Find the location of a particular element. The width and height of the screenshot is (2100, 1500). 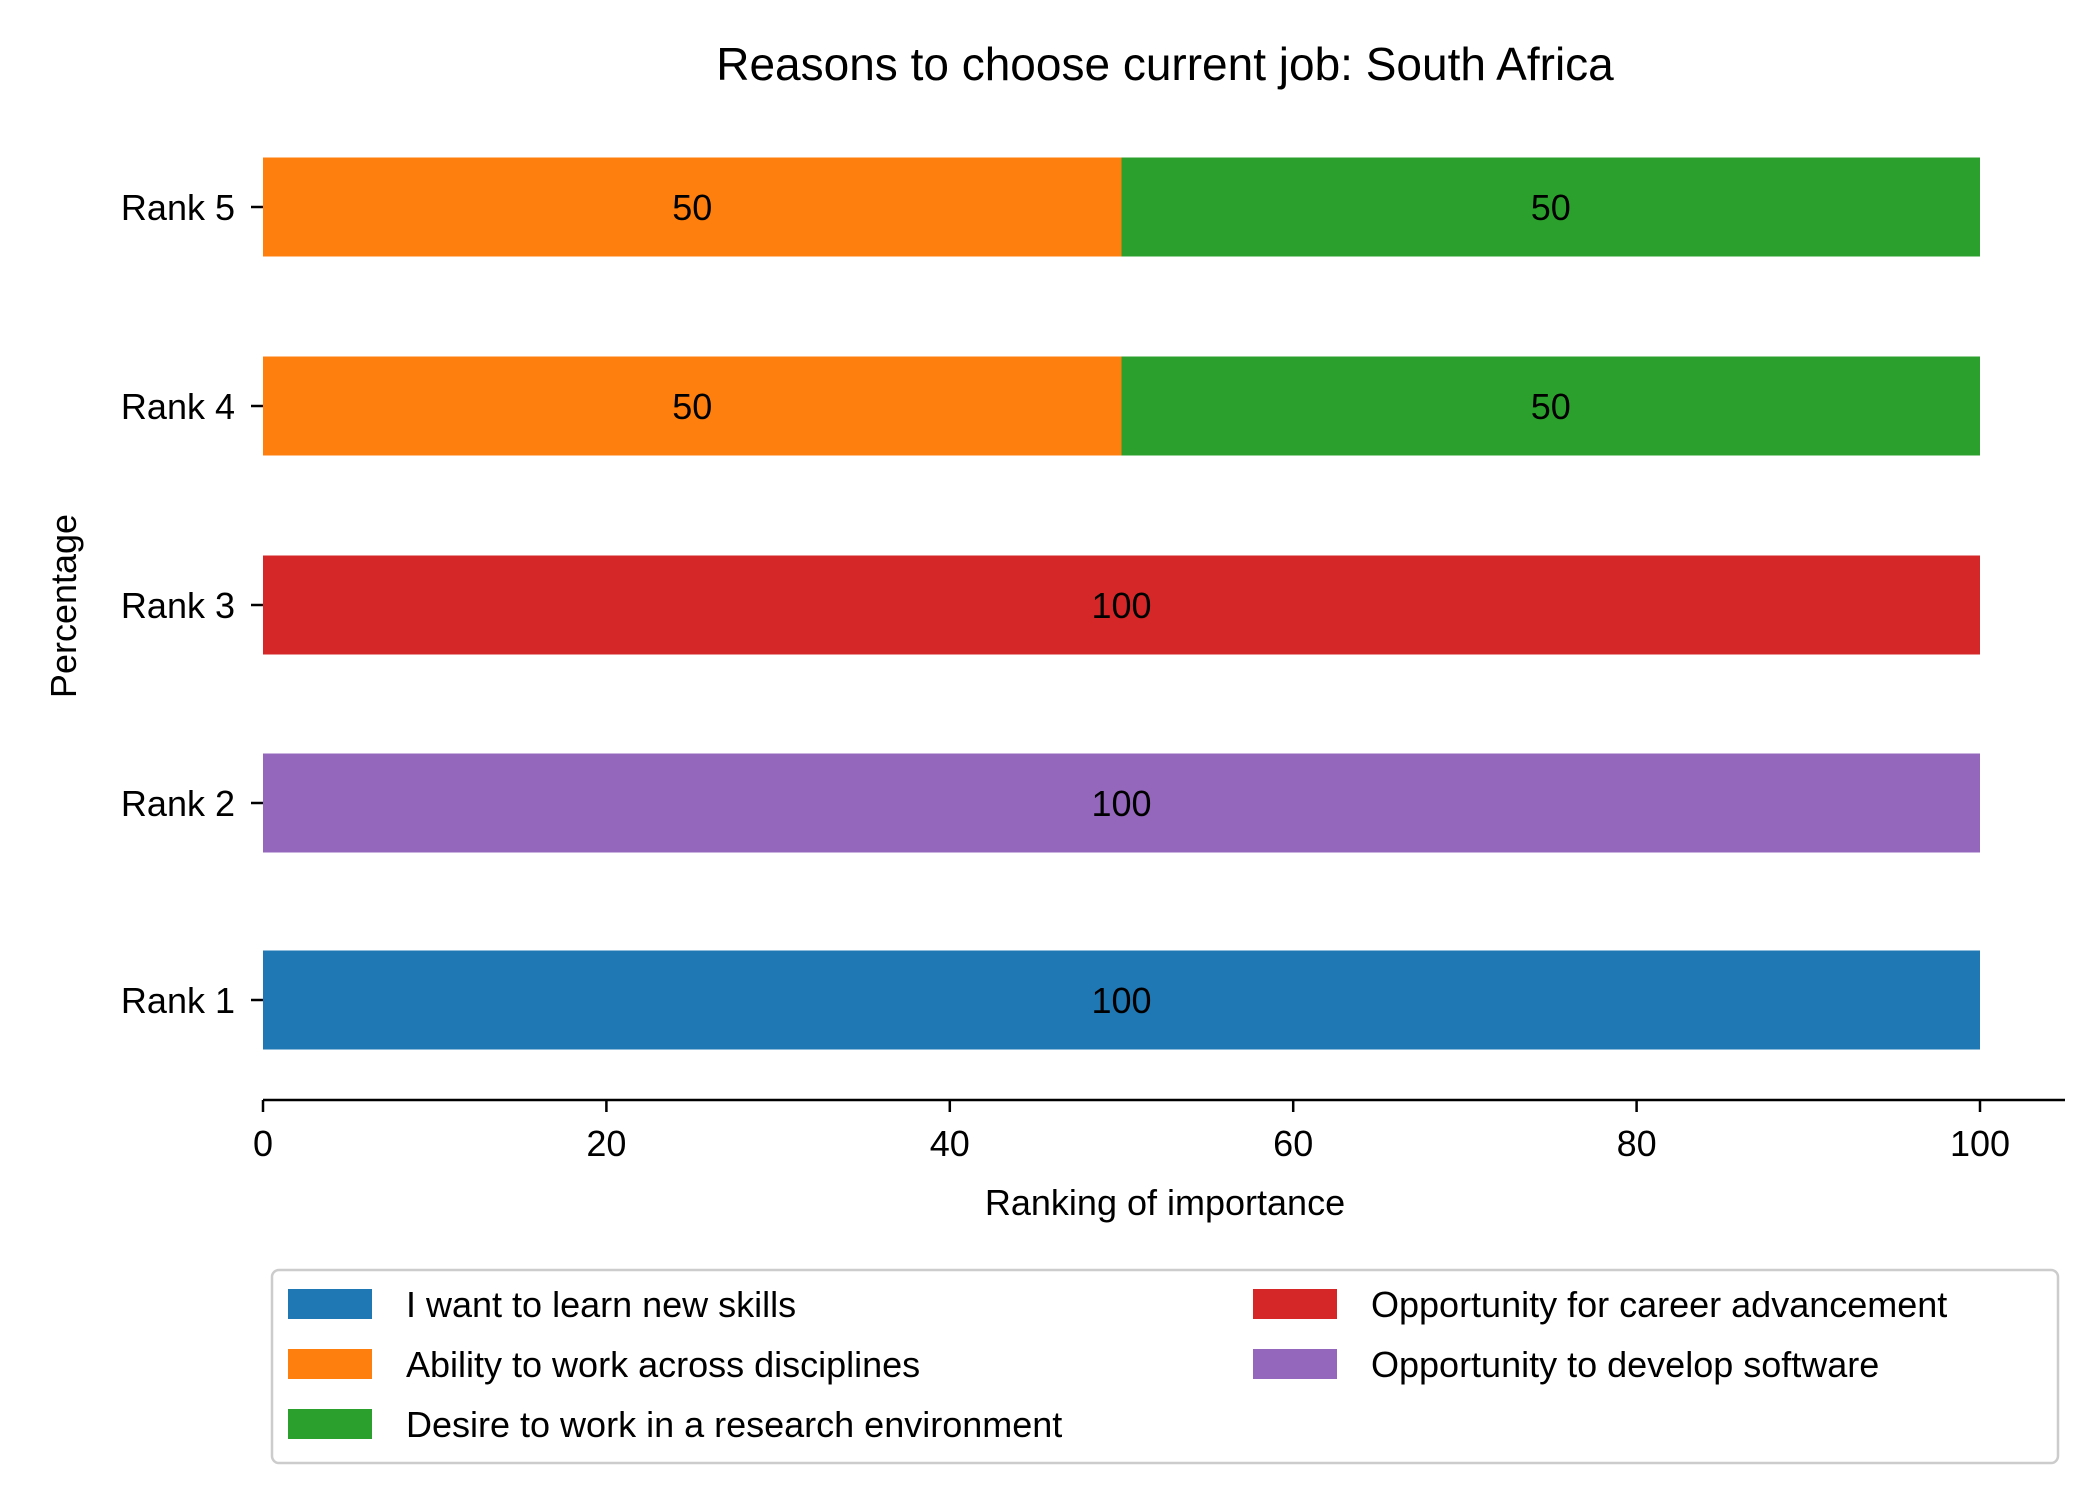

legend-label: I want to learn new skills is located at coordinates (601, 1304).